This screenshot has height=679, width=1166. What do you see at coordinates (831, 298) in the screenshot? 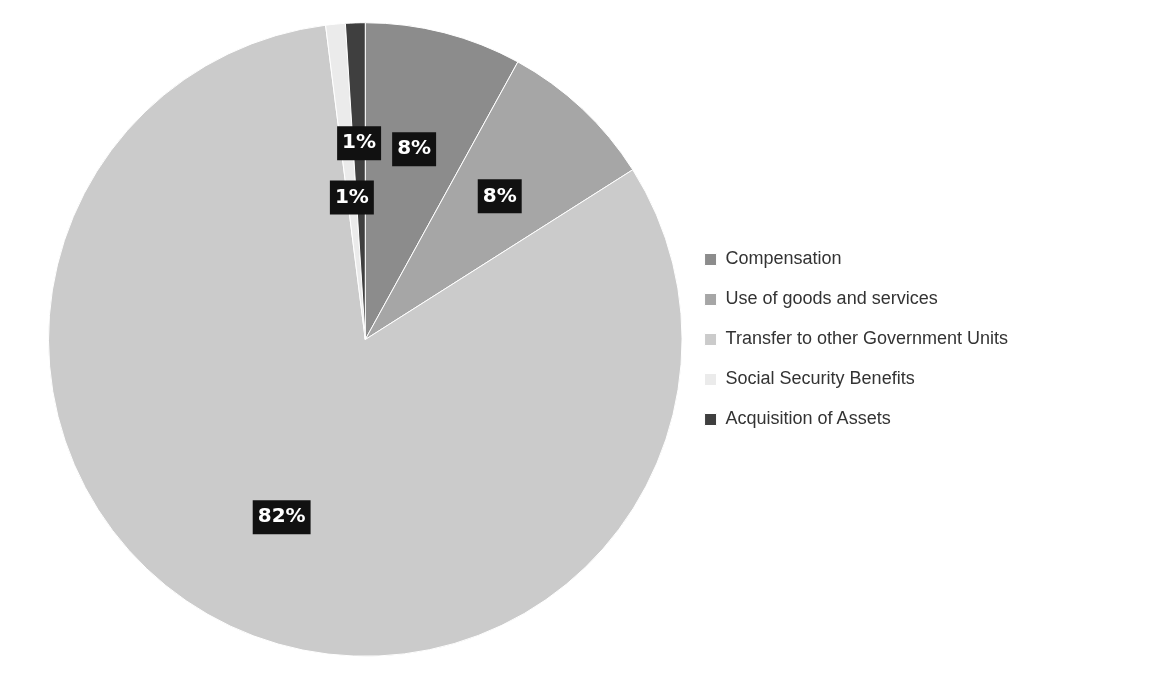
I see `legend-label: Use of goods and services` at bounding box center [831, 298].